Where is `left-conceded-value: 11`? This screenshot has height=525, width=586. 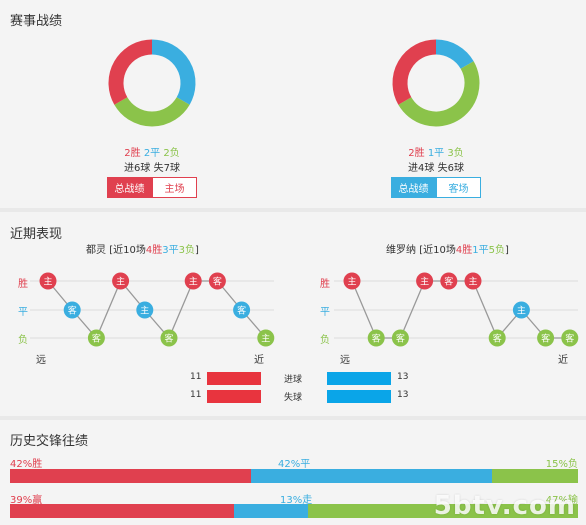 left-conceded-value: 11 is located at coordinates (196, 395).